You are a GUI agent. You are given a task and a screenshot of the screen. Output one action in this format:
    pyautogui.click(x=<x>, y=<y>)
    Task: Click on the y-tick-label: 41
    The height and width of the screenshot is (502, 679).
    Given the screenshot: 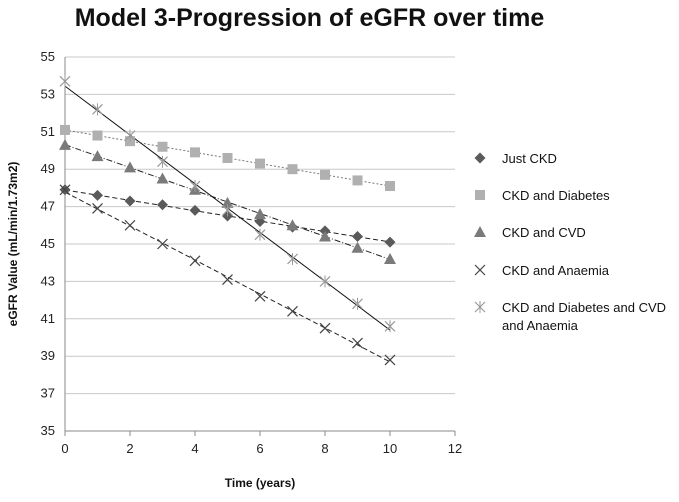 What is the action you would take?
    pyautogui.click(x=48, y=318)
    